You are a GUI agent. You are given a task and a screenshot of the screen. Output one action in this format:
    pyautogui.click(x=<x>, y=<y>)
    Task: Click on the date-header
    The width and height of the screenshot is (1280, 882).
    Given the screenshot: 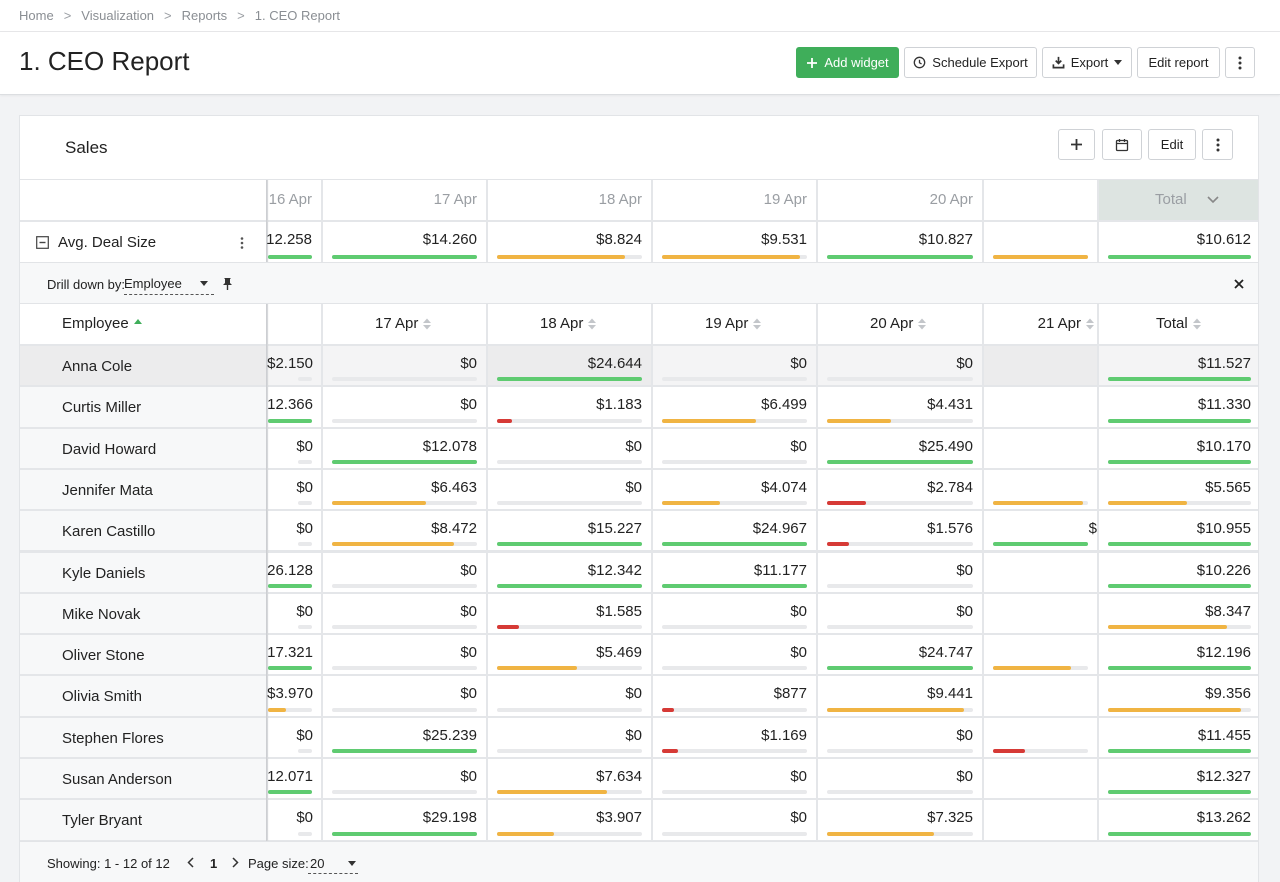 What is the action you would take?
    pyautogui.click(x=294, y=324)
    